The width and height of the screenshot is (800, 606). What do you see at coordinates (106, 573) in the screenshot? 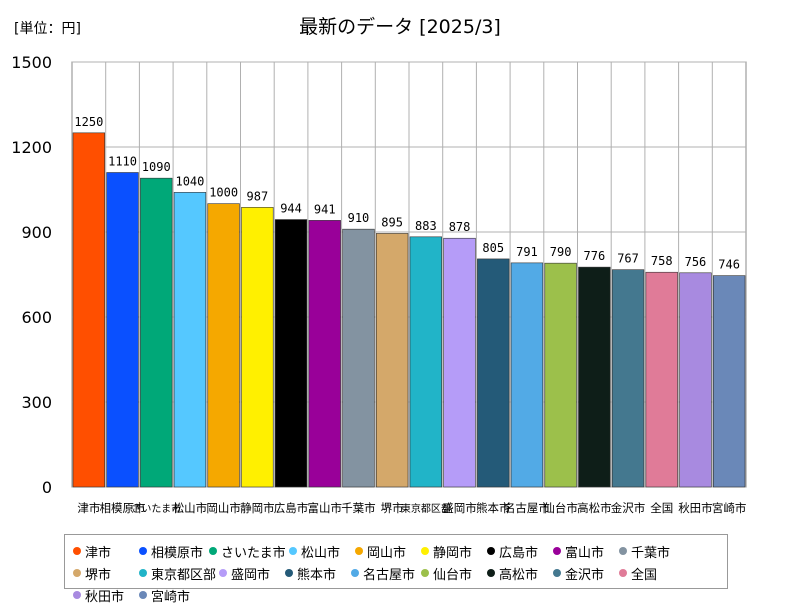
I see `legend-item: 堺市` at bounding box center [106, 573].